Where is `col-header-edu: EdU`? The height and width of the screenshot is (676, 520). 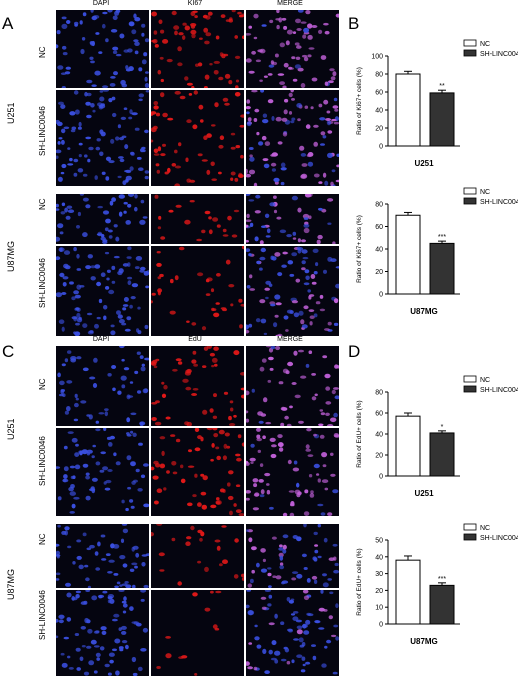 col-header-edu: EdU is located at coordinates (195, 339).